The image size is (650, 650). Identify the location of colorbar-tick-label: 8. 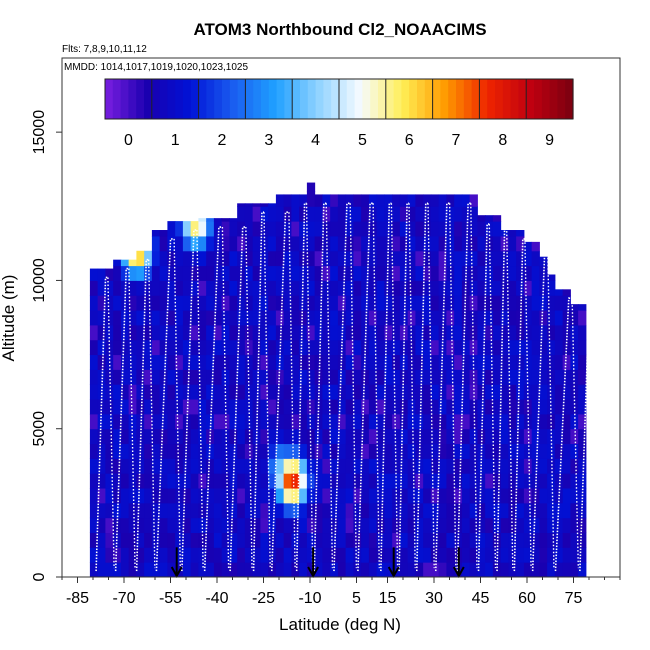
(502, 140).